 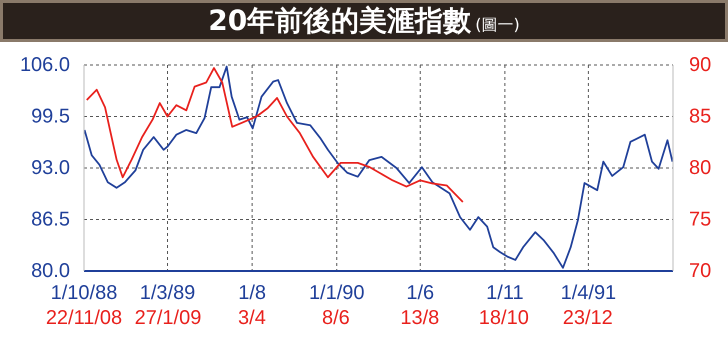 What do you see at coordinates (505, 293) in the screenshot?
I see `x-tick-label: 1/11` at bounding box center [505, 293].